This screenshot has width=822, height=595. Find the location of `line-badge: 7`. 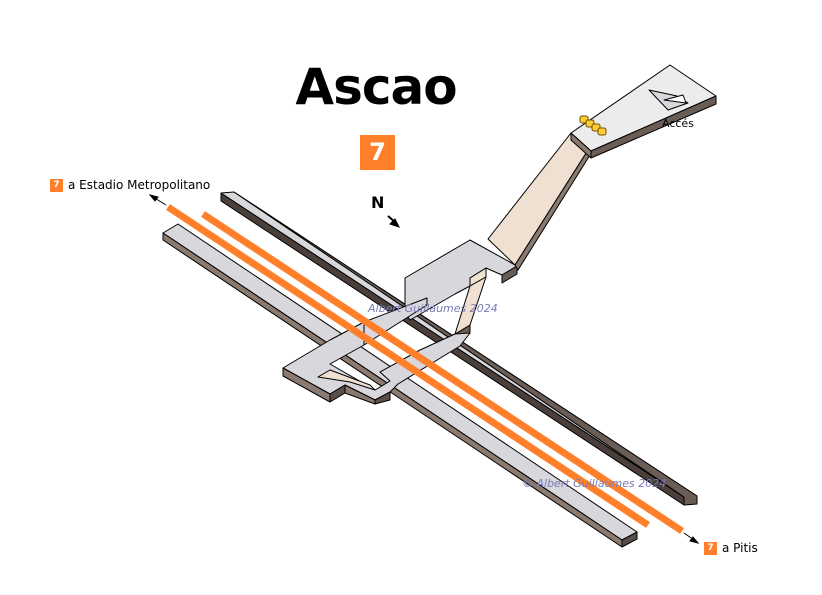

line-badge: 7 is located at coordinates (377, 152).